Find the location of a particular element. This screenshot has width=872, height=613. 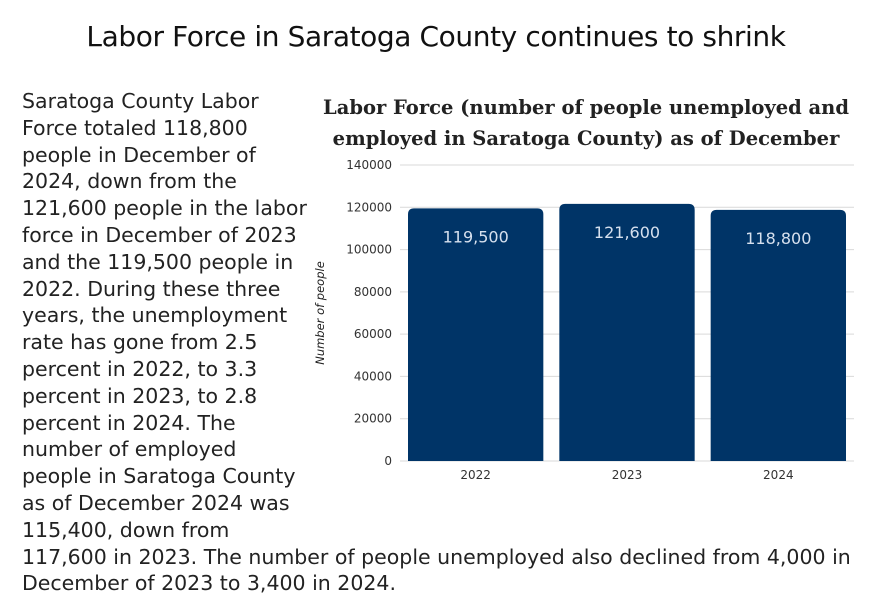

y-tick-label: 100000 is located at coordinates (369, 250).